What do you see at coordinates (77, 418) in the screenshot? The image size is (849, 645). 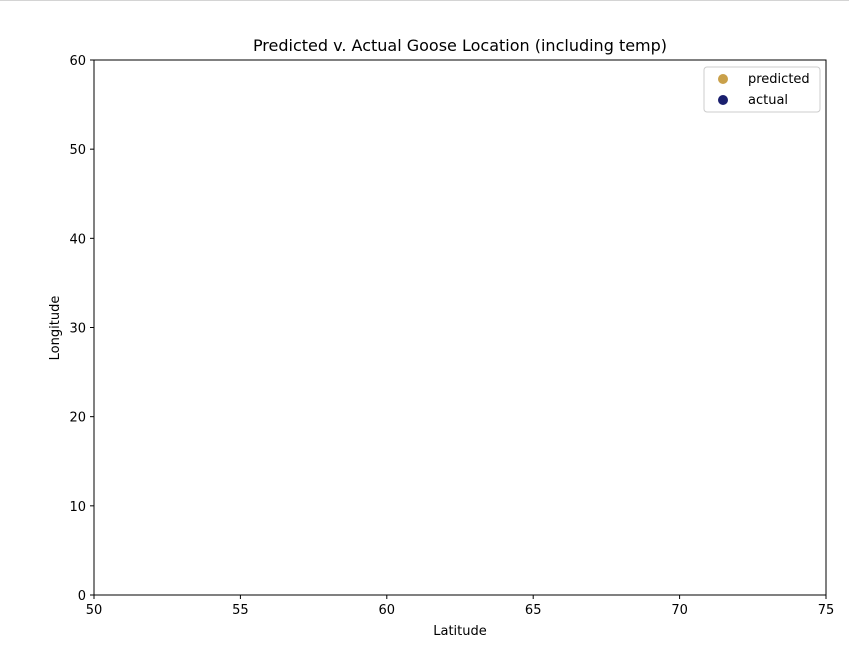 I see `y-tick-label: 20` at bounding box center [77, 418].